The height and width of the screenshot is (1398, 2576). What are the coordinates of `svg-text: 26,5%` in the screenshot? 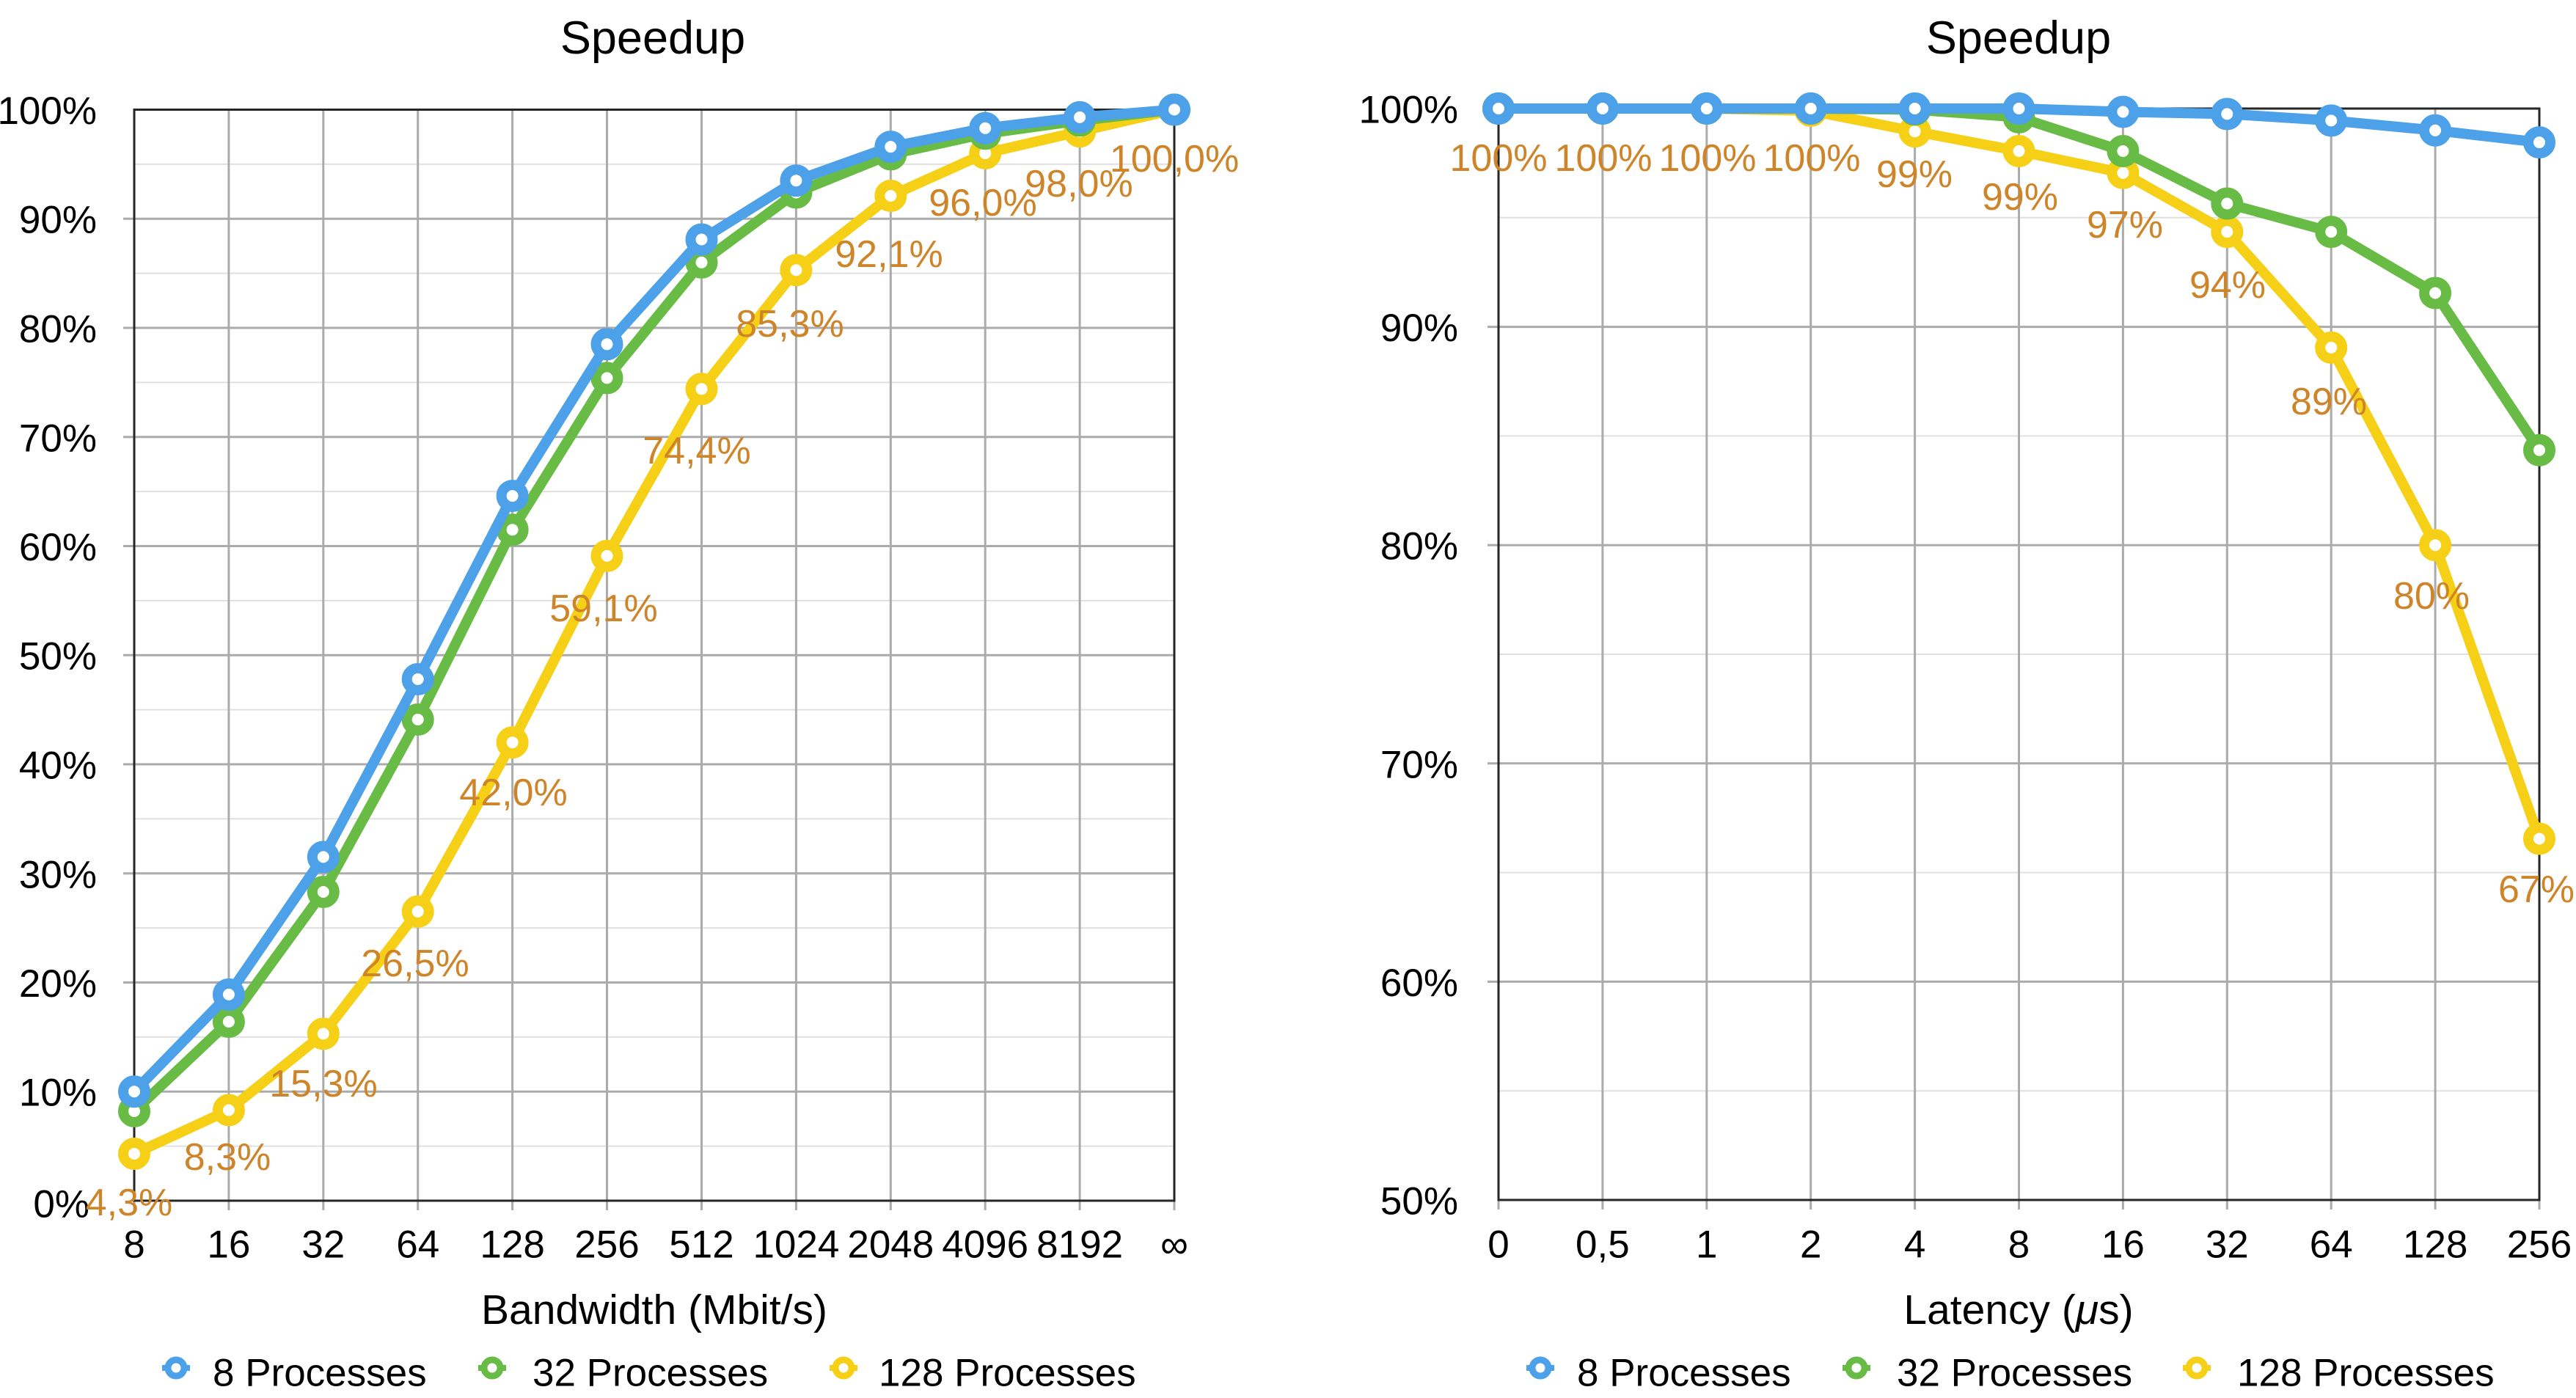 It's located at (415, 964).